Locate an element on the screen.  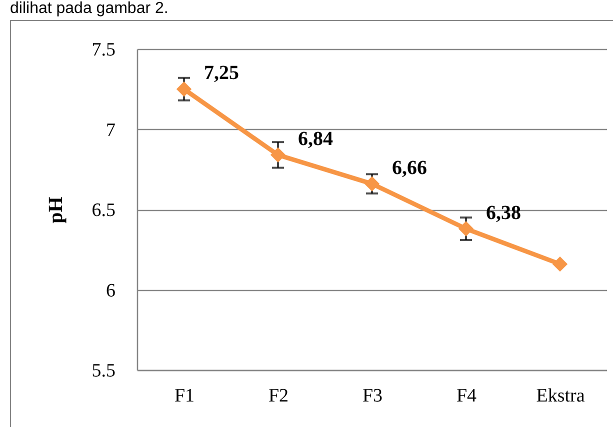
x-tick-label: F4 is located at coordinates (467, 396).